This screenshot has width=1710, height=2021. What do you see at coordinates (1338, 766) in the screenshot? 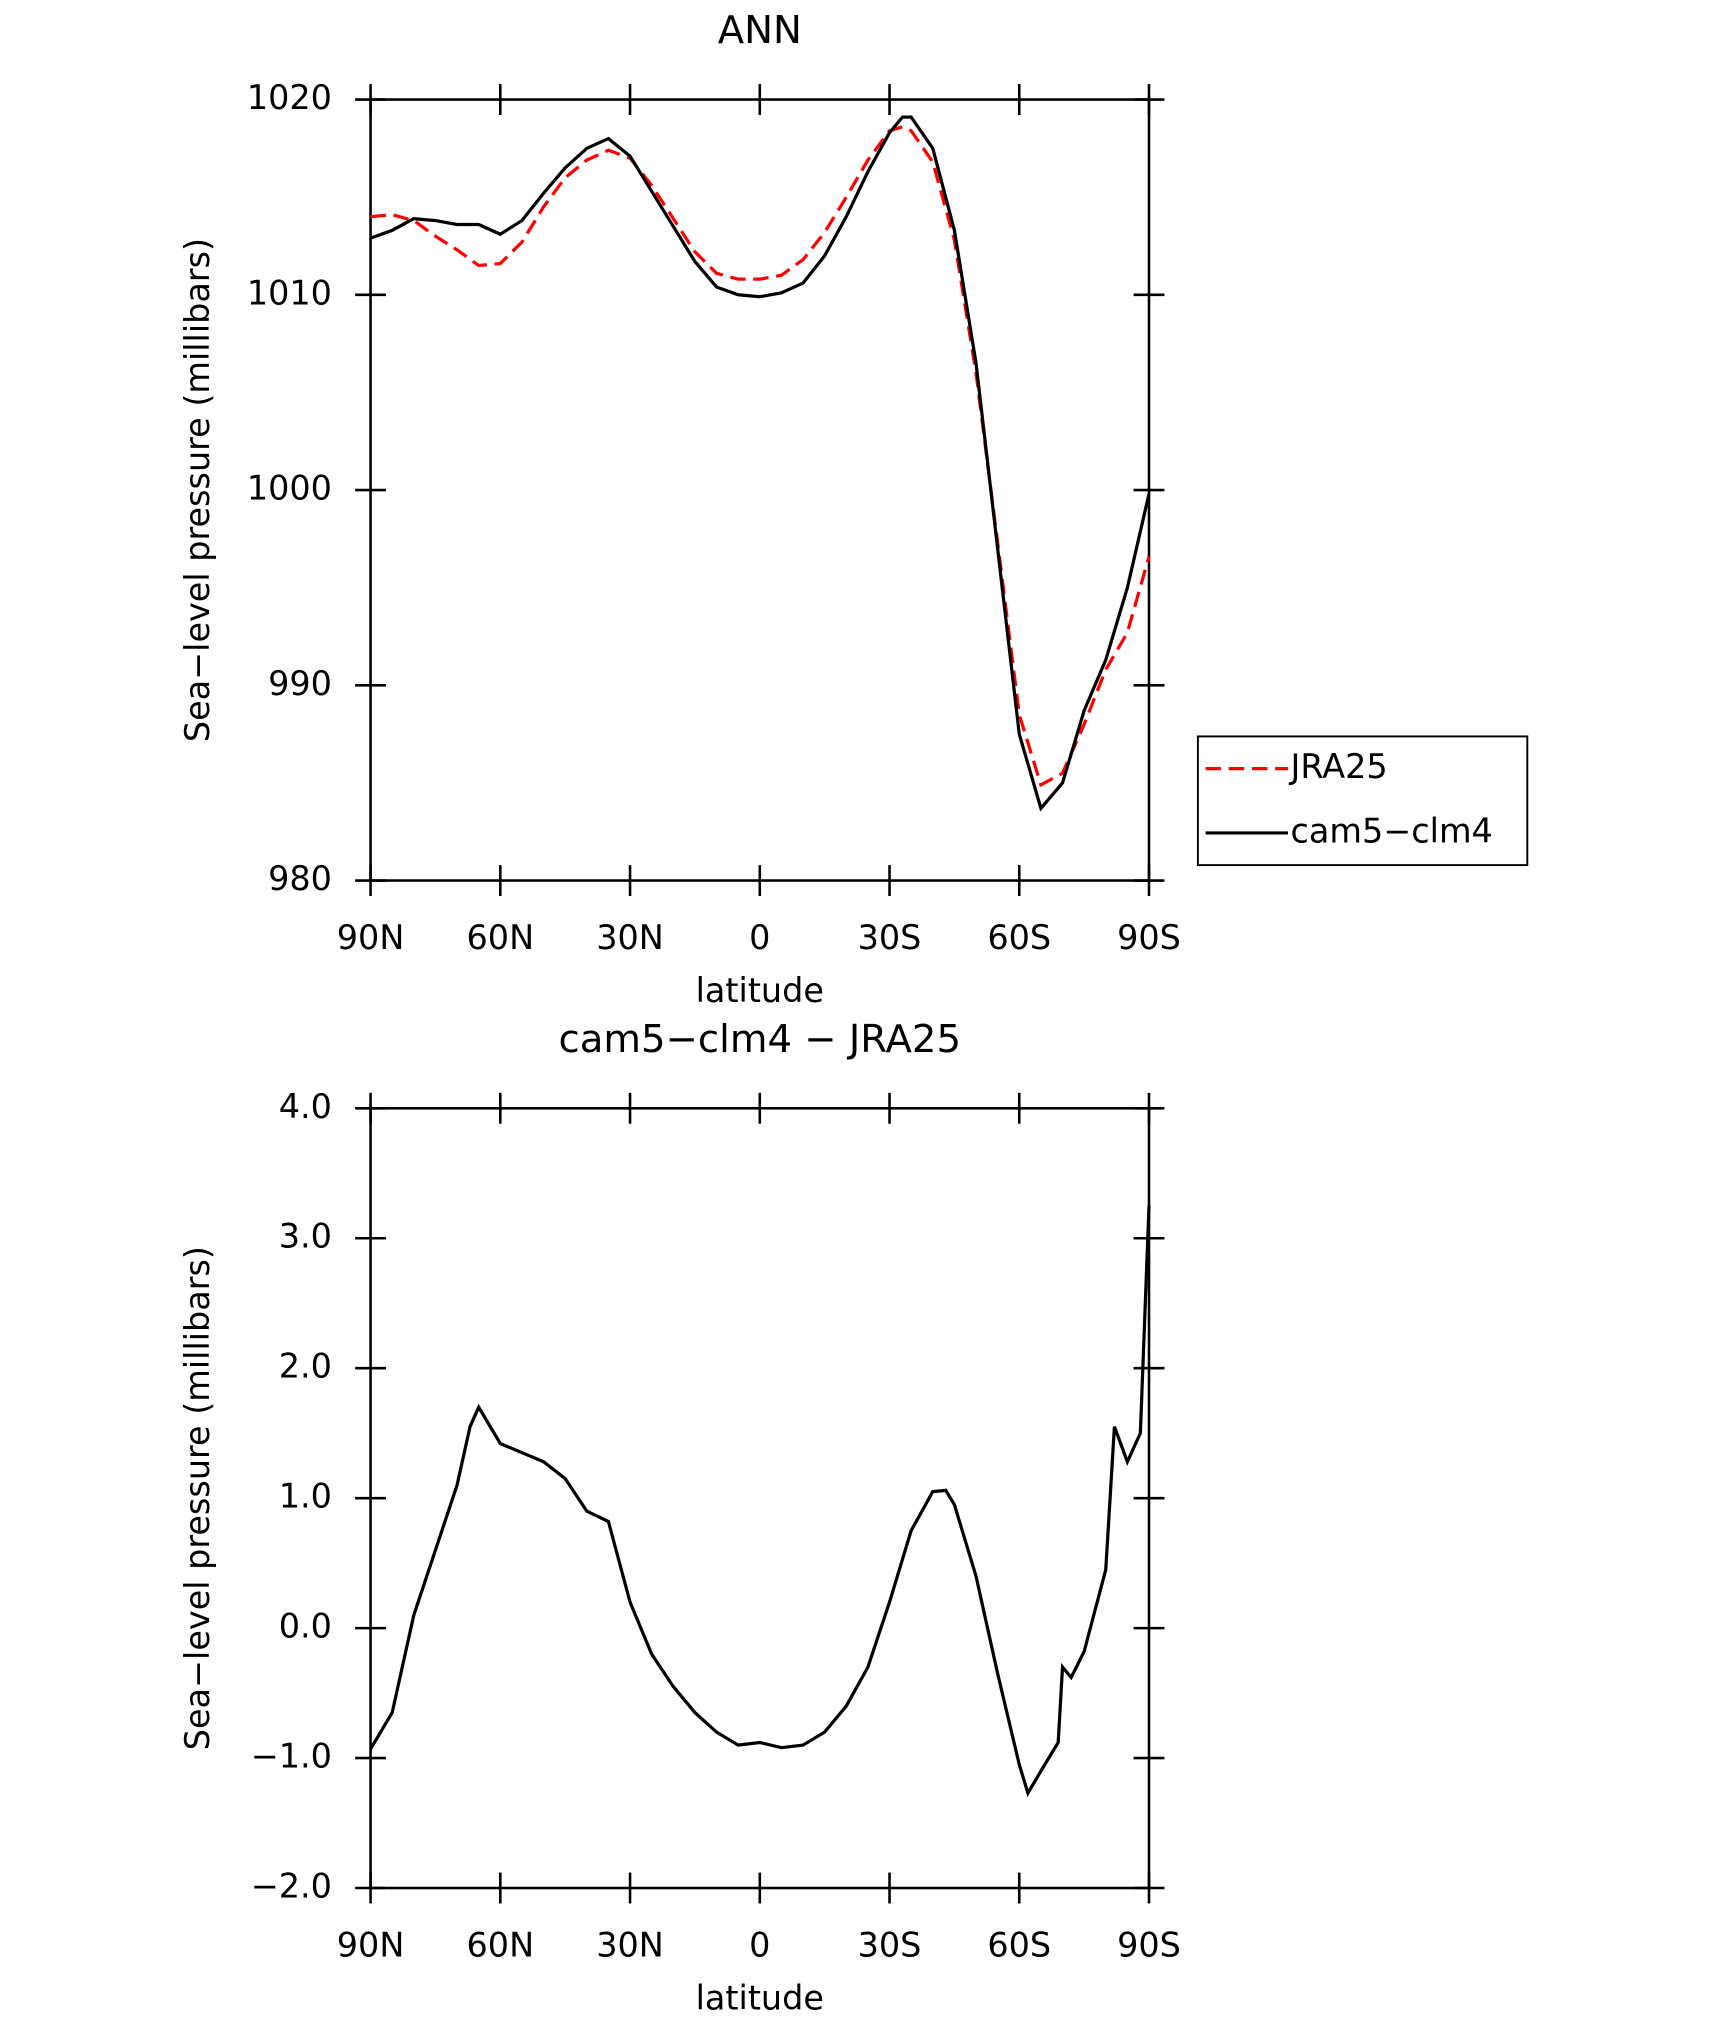
I see `legend-label: JRA25` at bounding box center [1338, 766].